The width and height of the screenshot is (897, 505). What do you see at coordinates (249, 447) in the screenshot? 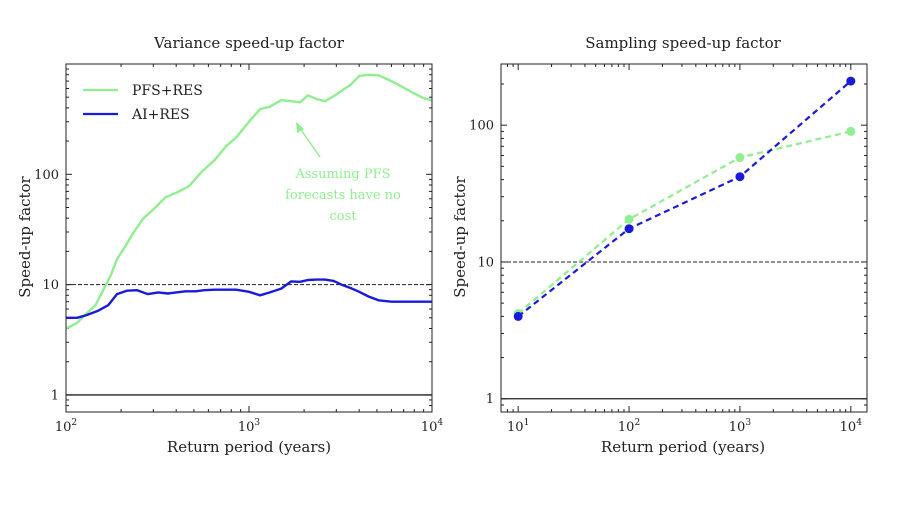
I see `variance-x-axis-label: Return period (years)` at bounding box center [249, 447].